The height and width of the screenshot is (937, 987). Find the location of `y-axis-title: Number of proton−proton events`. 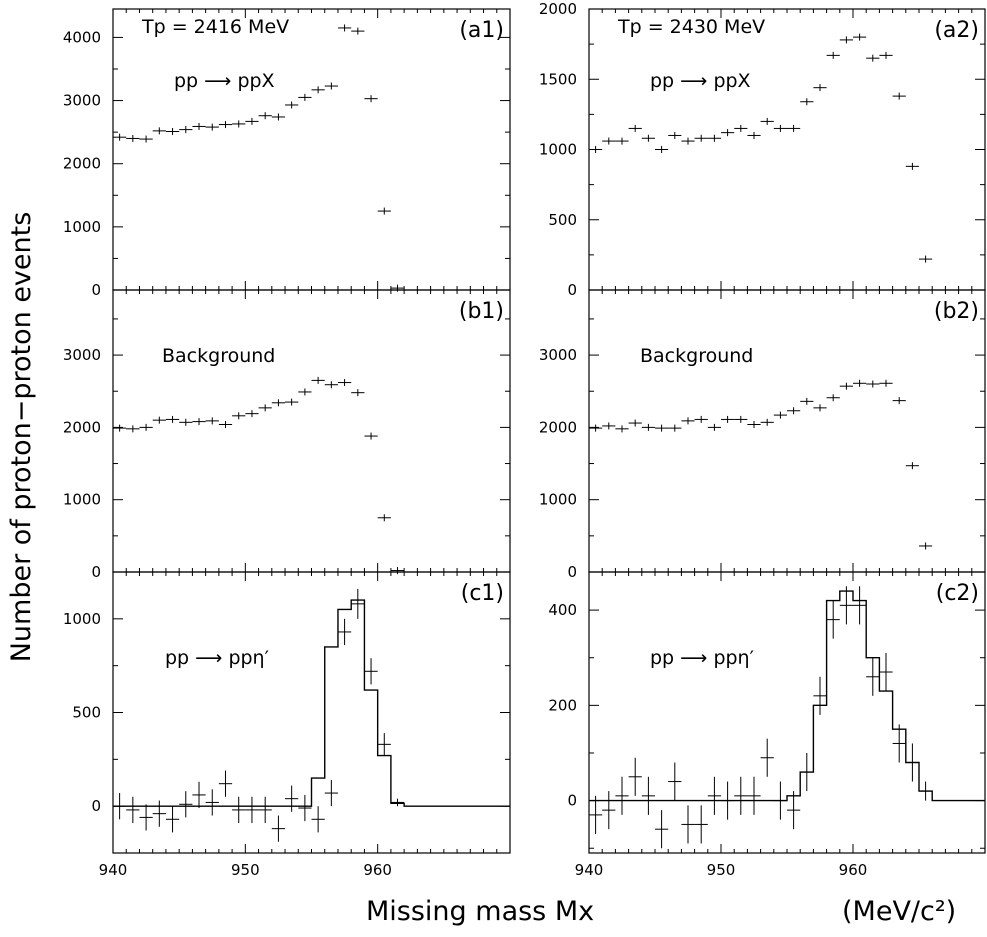

y-axis-title: Number of proton−proton events is located at coordinates (21, 437).